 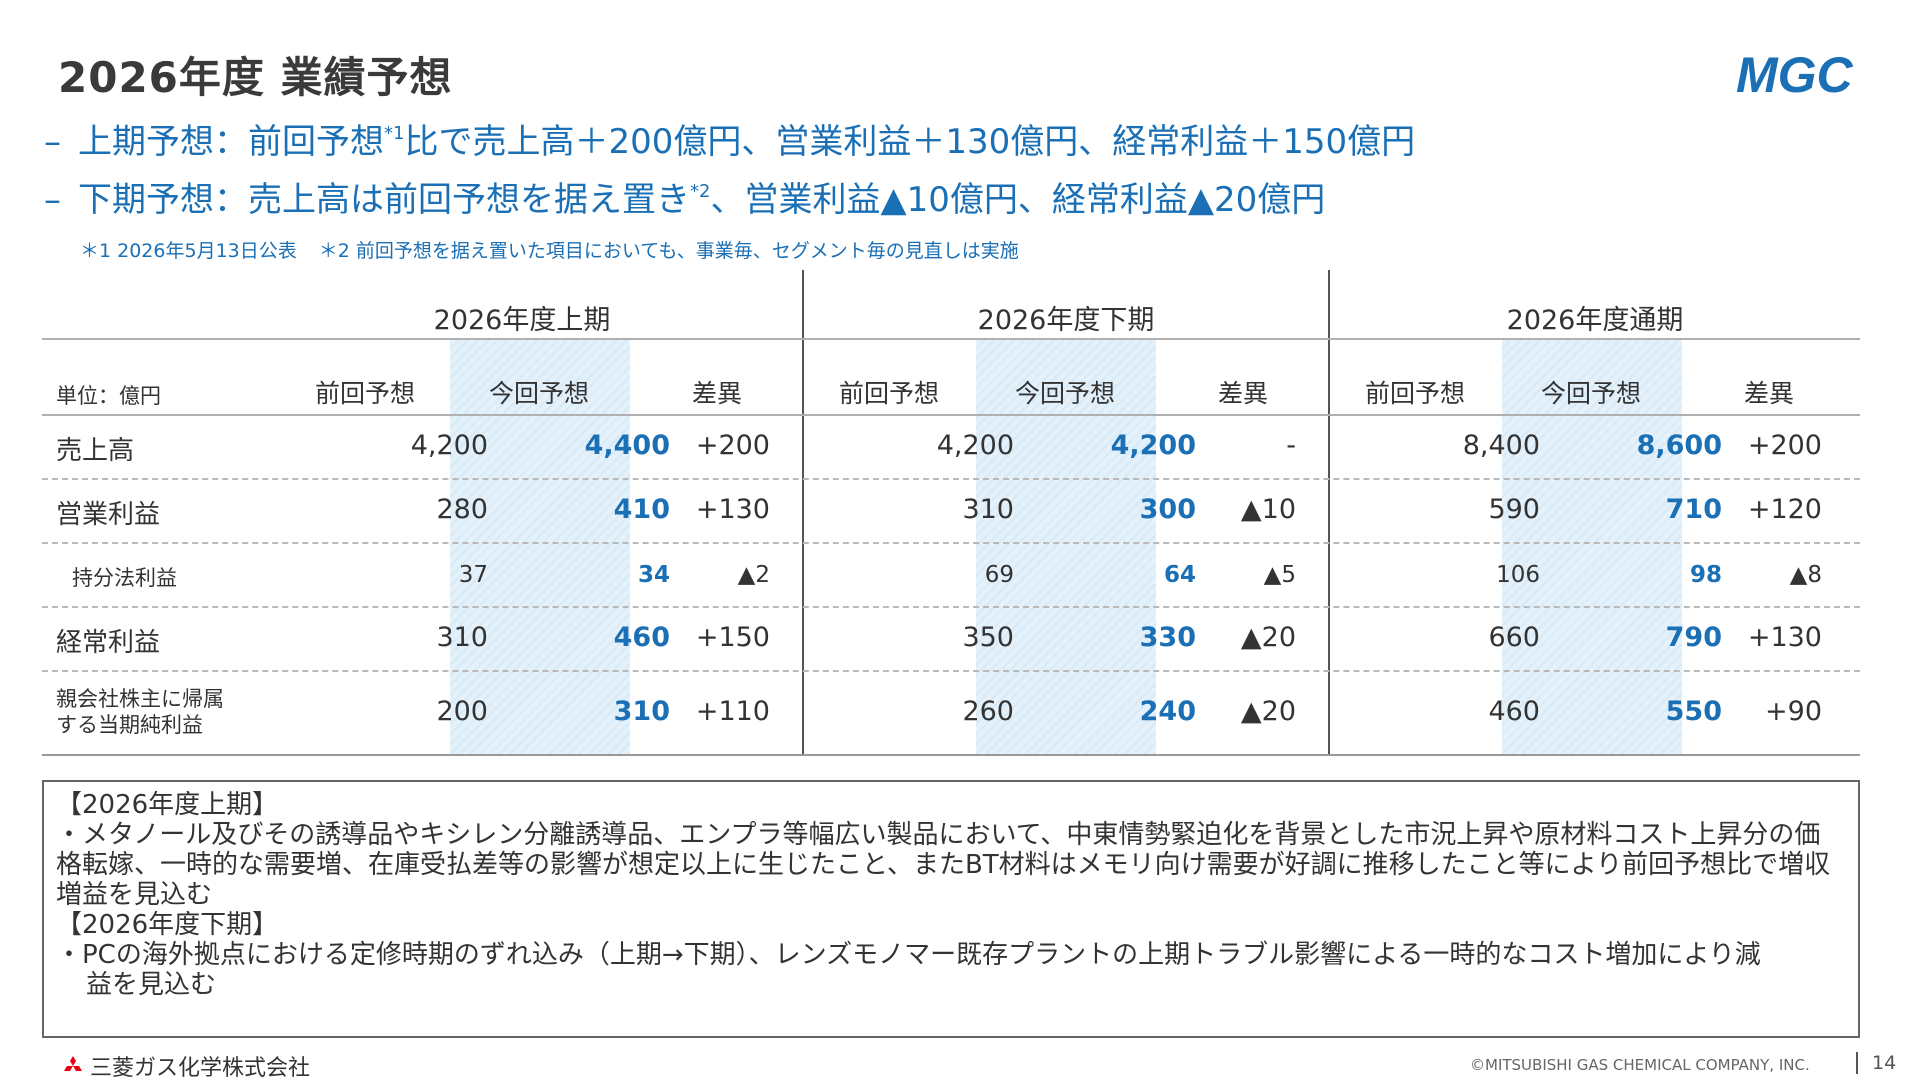 I want to click on table-cell: -, so click(x=1291, y=445).